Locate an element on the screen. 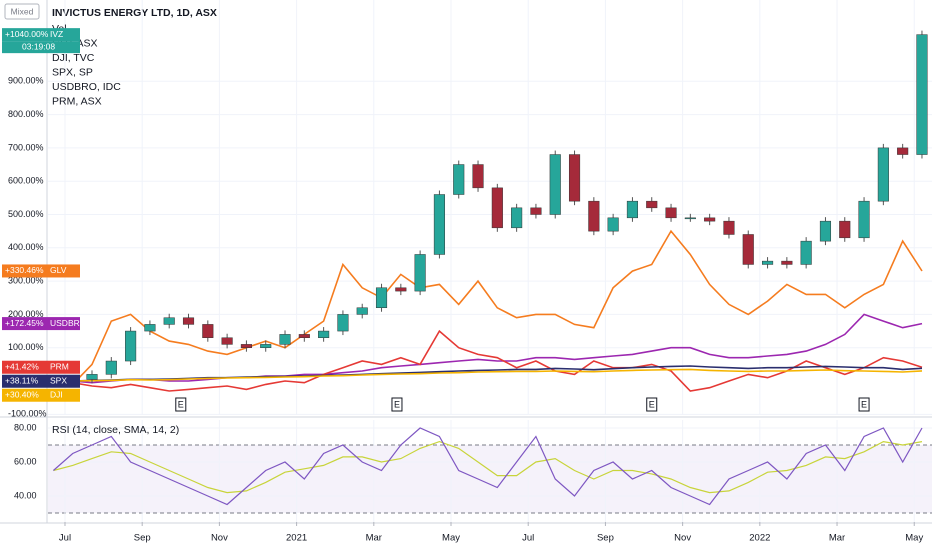  countdown-box is located at coordinates (41, 47).